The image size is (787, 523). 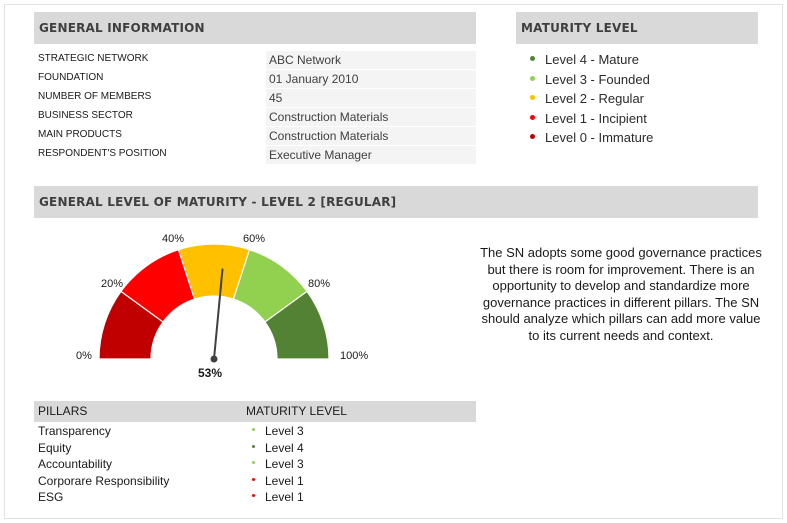 What do you see at coordinates (257, 79) in the screenshot?
I see `info-row: FOUNDATION 01 January 2010` at bounding box center [257, 79].